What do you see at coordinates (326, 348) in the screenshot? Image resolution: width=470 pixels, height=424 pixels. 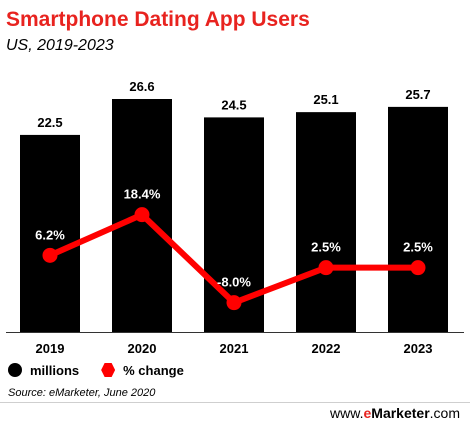 I see `x-tick-label-2022: 2022` at bounding box center [326, 348].